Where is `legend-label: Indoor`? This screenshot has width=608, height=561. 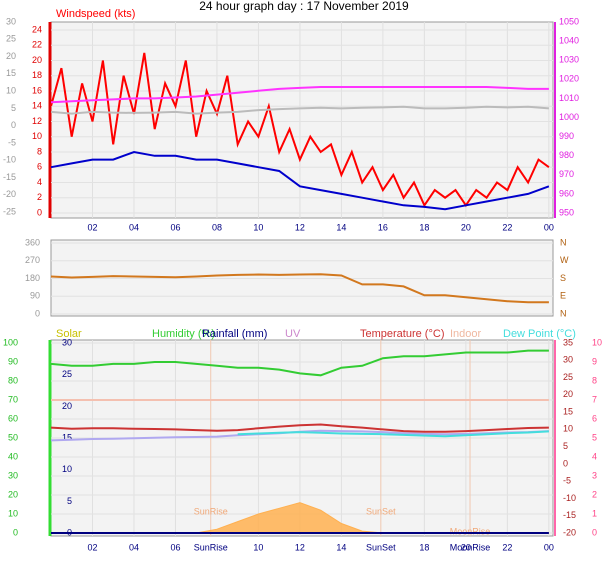 legend-label: Indoor is located at coordinates (466, 334).